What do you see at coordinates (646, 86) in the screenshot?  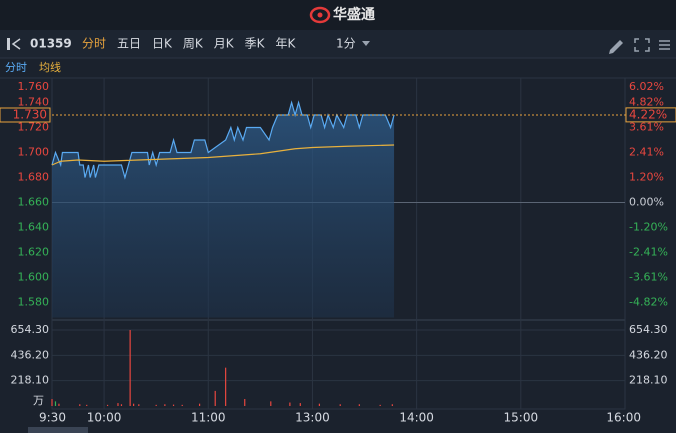 I see `y2-tick-label: 6.02%` at bounding box center [646, 86].